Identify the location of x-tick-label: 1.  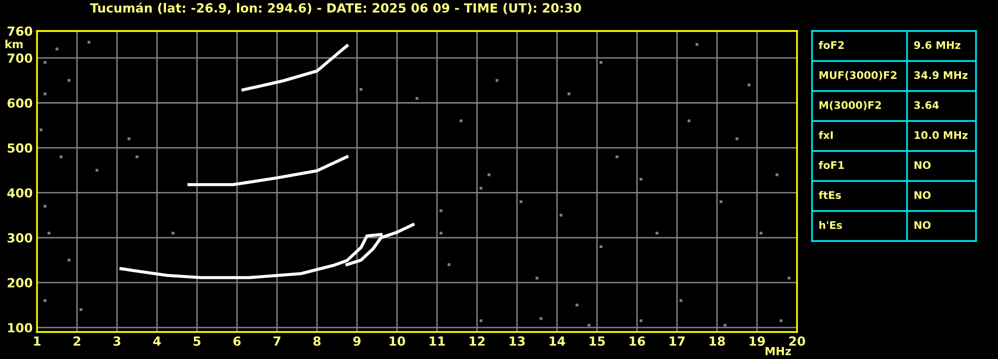
(37, 341).